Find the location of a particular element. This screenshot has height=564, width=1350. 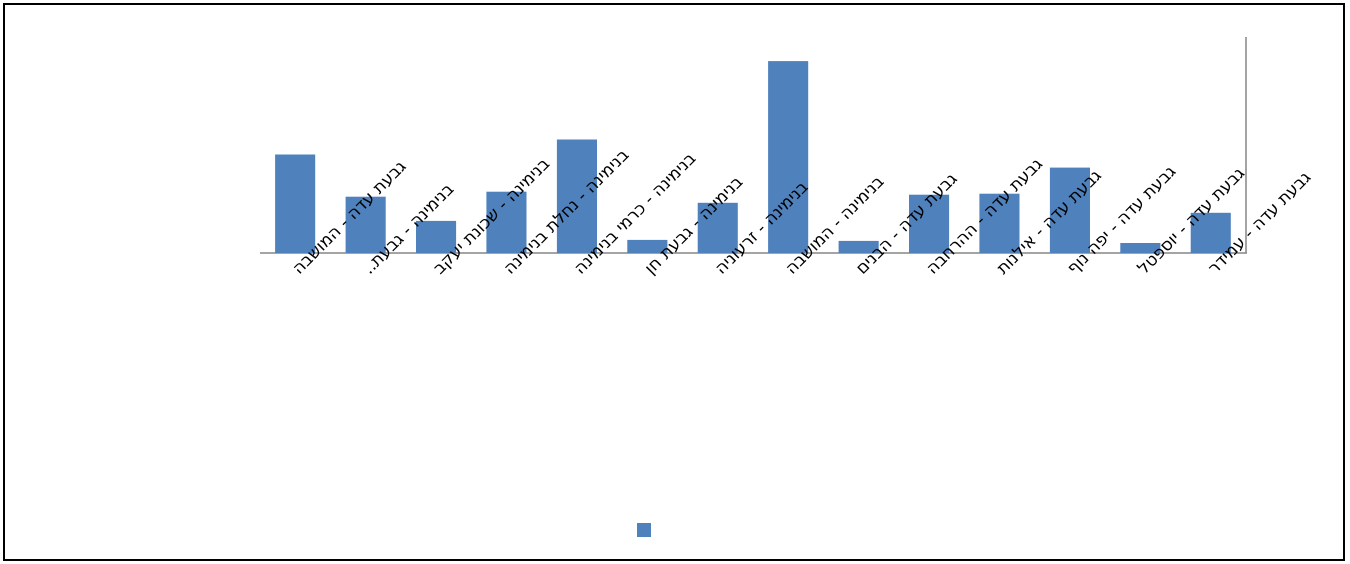

legend is located at coordinates (647, 530).